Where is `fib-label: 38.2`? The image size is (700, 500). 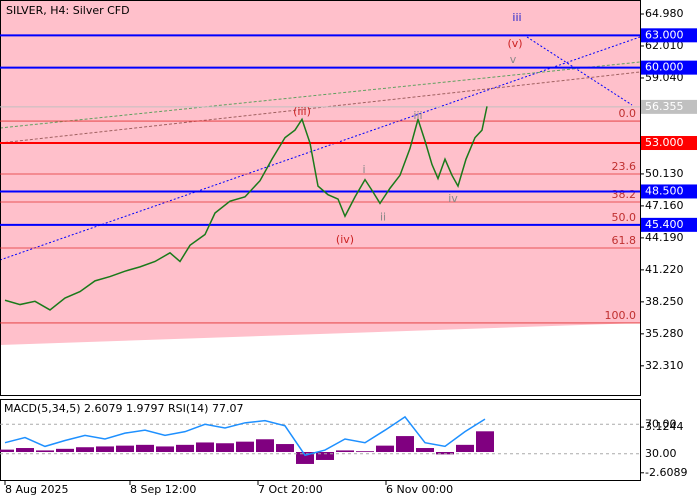 fib-label: 38.2 is located at coordinates (624, 194).